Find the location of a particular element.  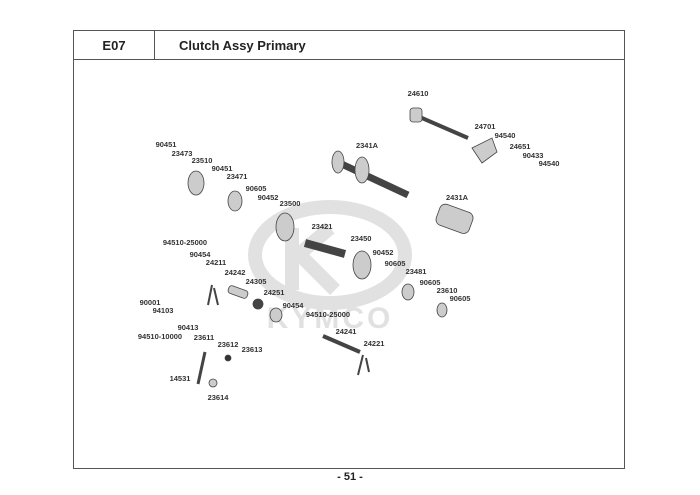

section-title: Clutch Assy Primary is located at coordinates (242, 45).